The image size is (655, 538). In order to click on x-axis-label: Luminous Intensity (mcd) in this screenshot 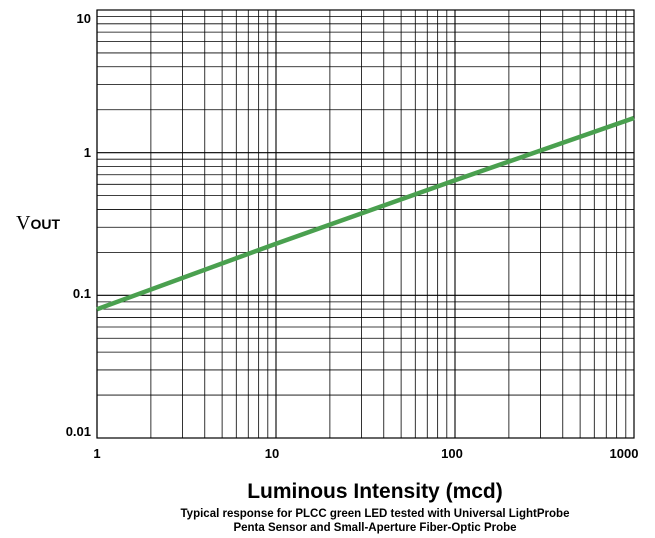, I will do `click(375, 491)`.